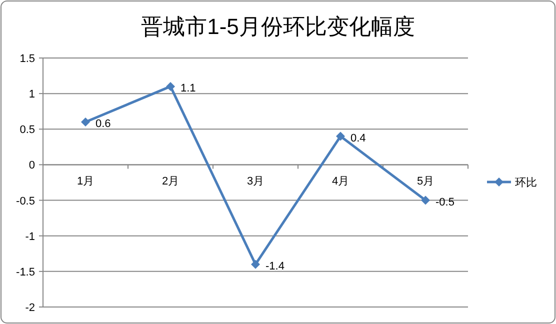 The image size is (556, 324). What do you see at coordinates (358, 138) in the screenshot?
I see `data-label: 0.4` at bounding box center [358, 138].